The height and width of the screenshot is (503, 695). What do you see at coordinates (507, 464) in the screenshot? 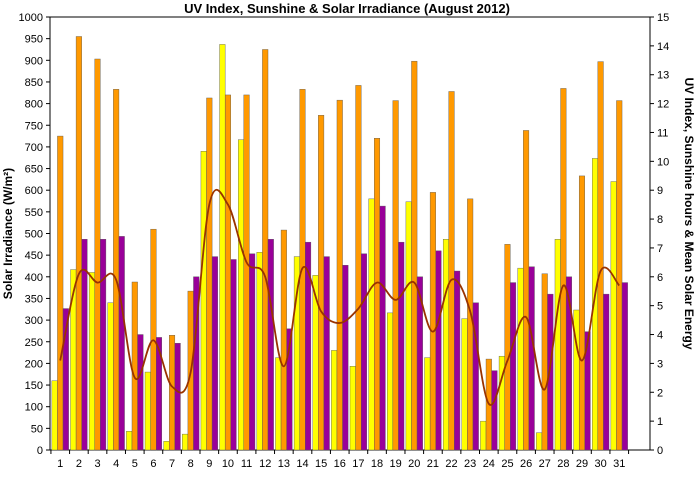
I see `x-tick-label: 25` at bounding box center [507, 464].